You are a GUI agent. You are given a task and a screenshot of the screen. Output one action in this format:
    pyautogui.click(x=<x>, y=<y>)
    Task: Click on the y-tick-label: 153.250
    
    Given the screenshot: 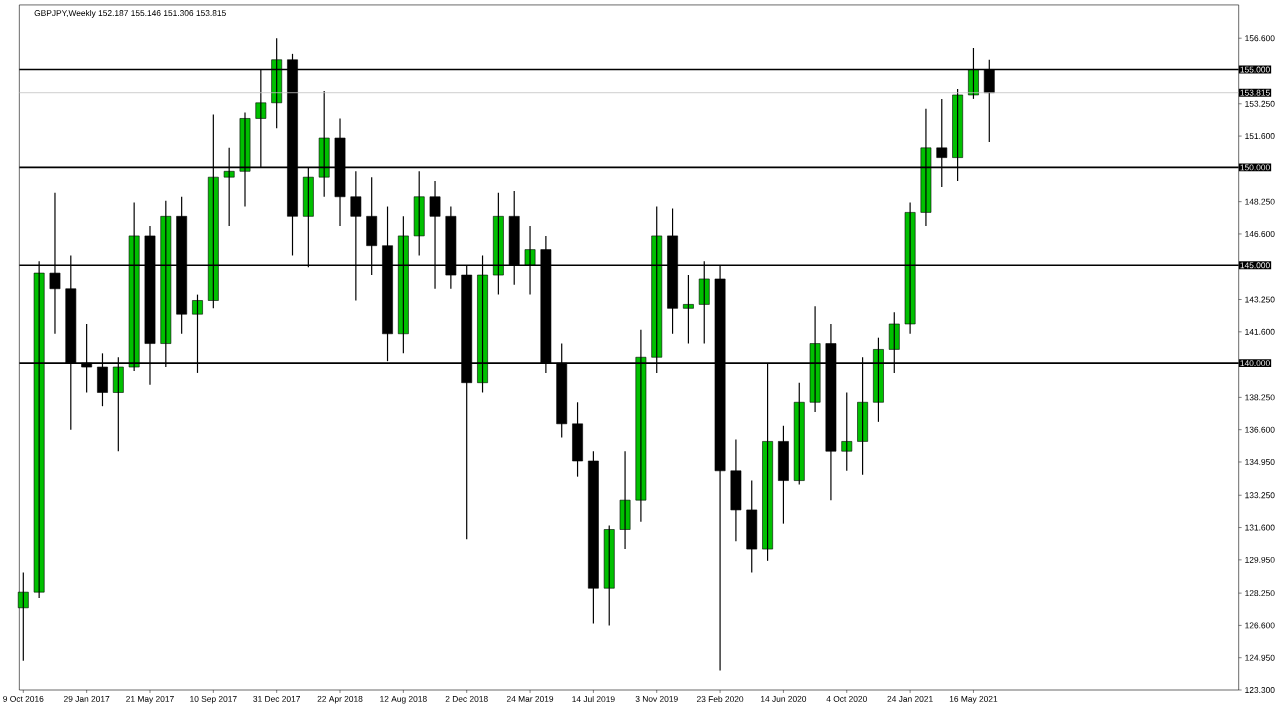 What is the action you would take?
    pyautogui.click(x=1260, y=103)
    